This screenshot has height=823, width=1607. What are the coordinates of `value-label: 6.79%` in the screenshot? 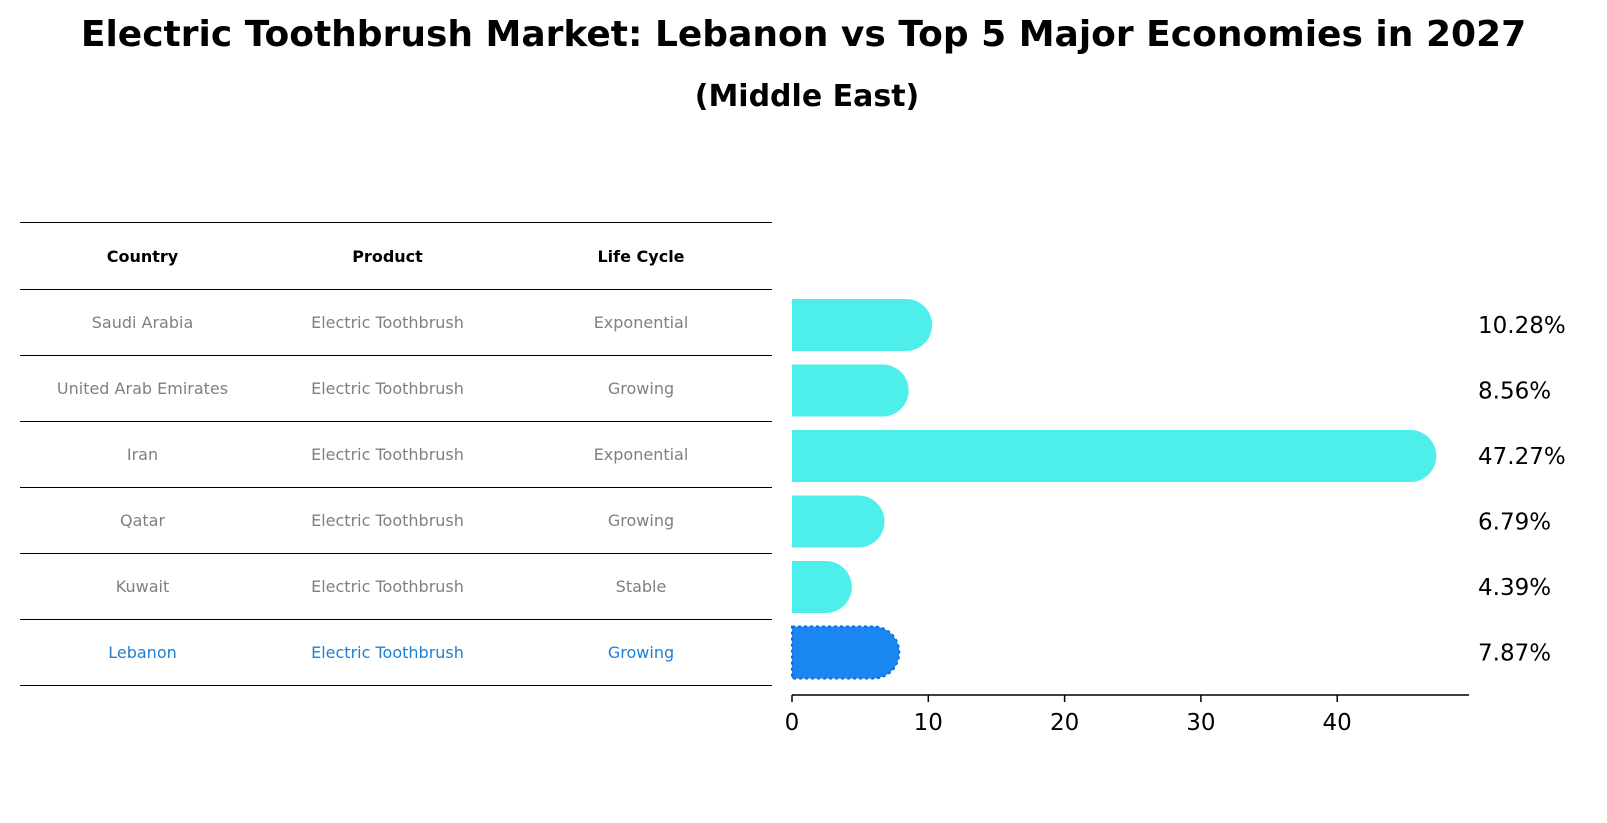 It's located at (1514, 523).